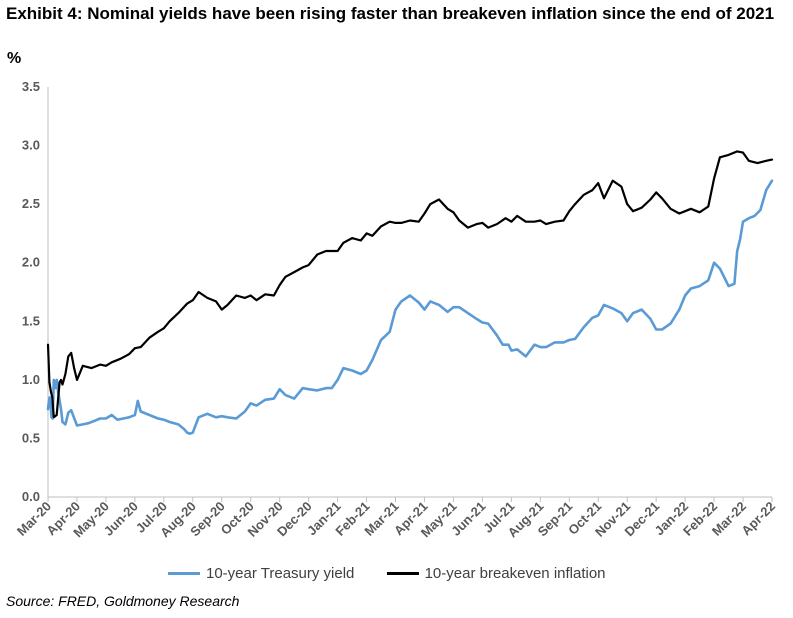  I want to click on y-unit-label: %, so click(14, 58).